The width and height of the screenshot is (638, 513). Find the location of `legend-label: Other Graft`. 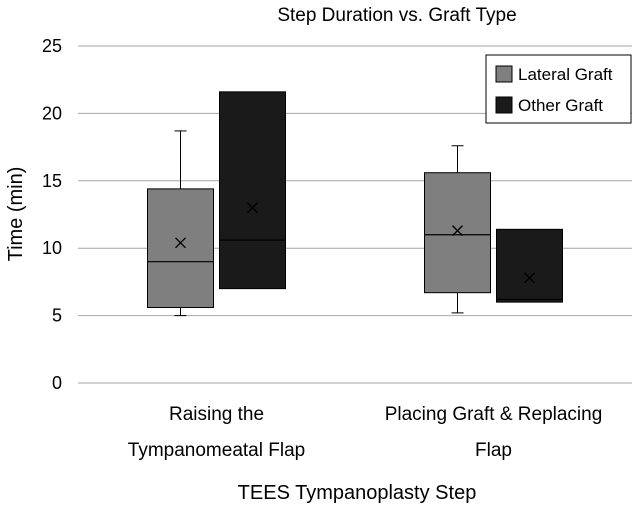

legend-label: Other Graft is located at coordinates (560, 105).